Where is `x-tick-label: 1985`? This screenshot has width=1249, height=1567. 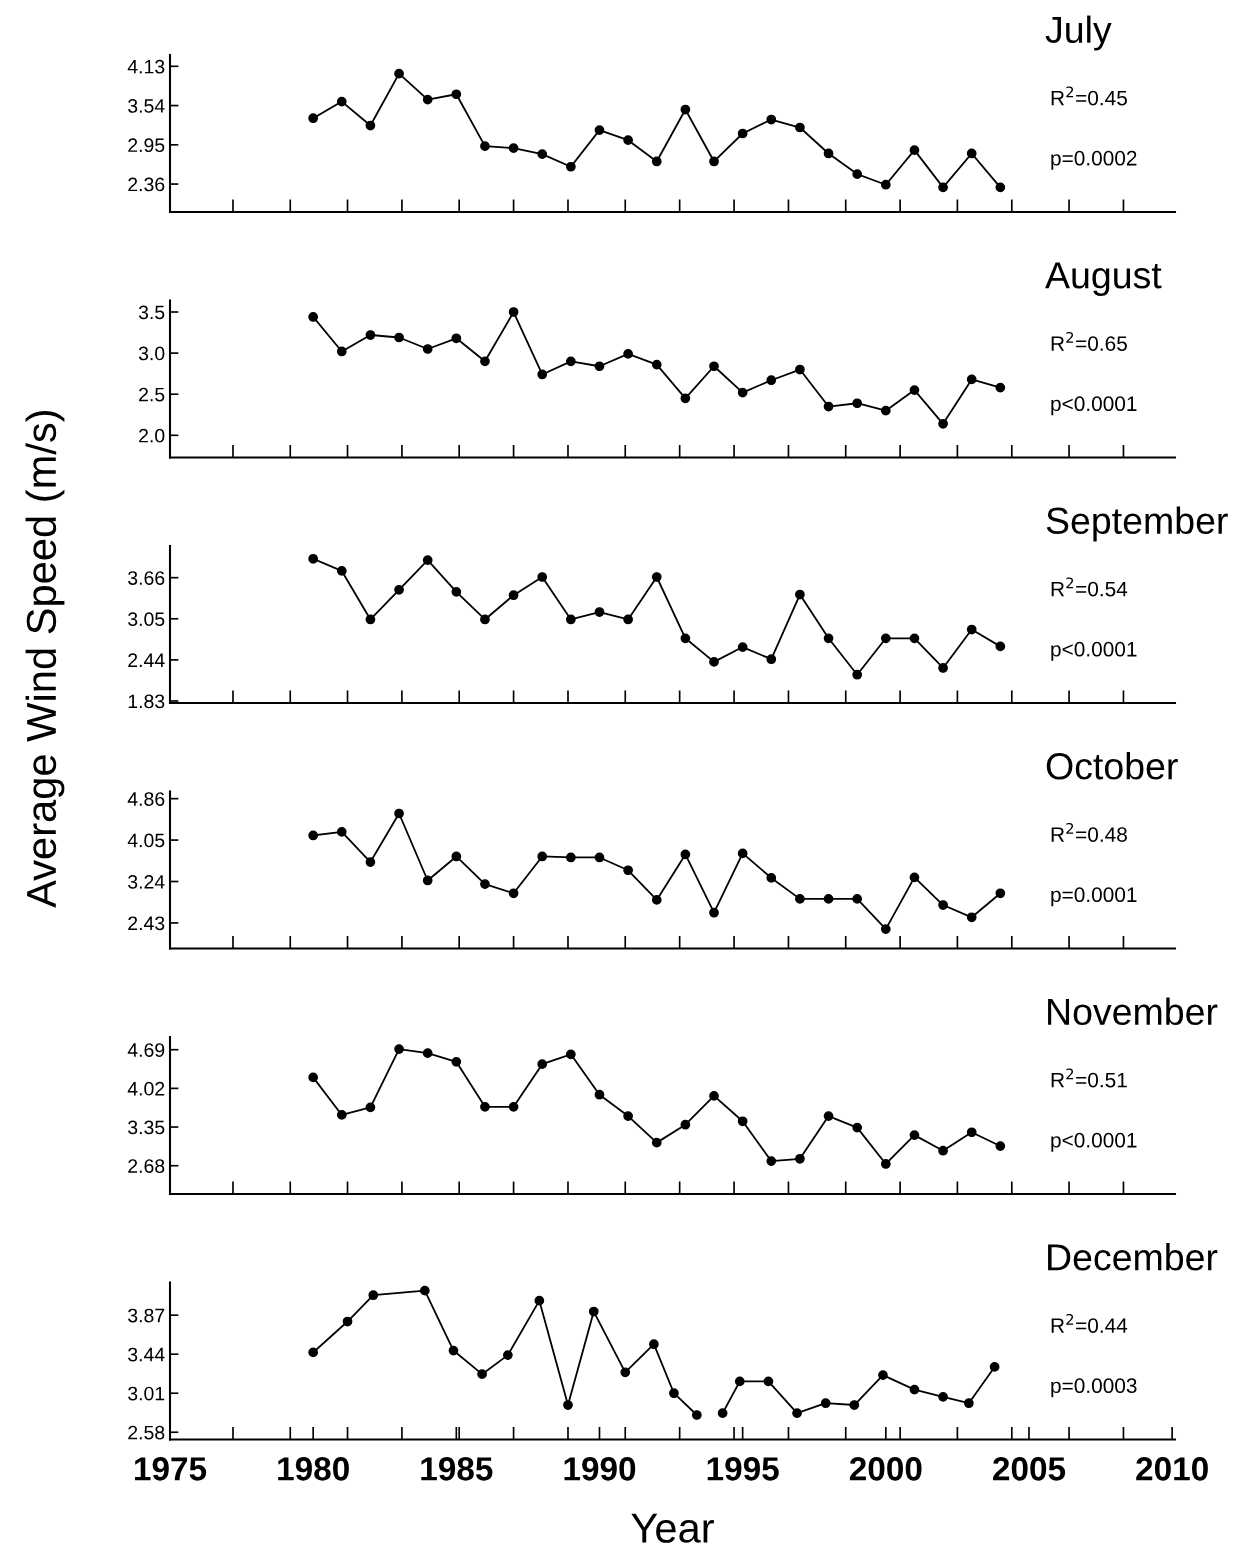 x-tick-label: 1985 is located at coordinates (457, 1469).